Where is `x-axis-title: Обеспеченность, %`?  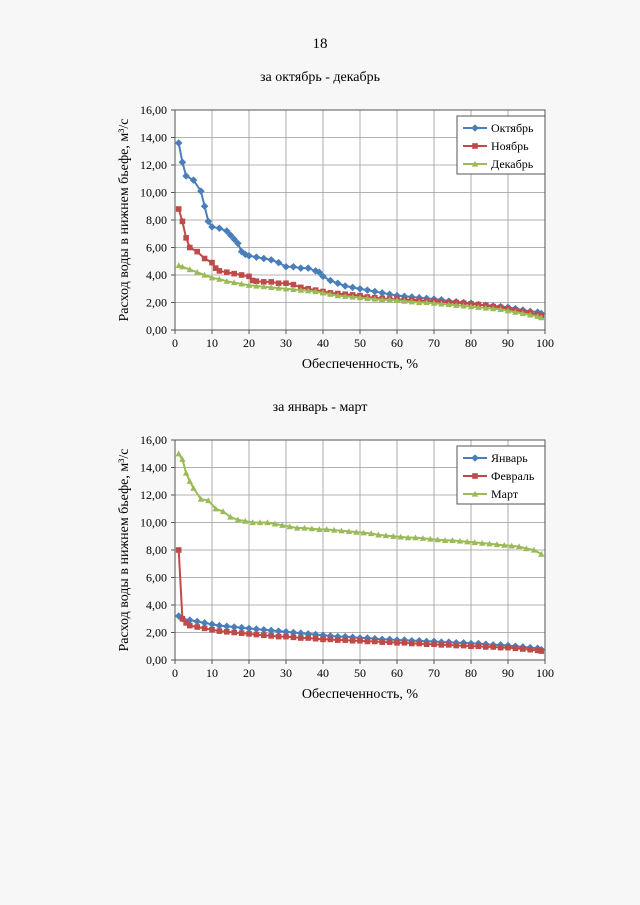 x-axis-title: Обеспеченность, % is located at coordinates (360, 364).